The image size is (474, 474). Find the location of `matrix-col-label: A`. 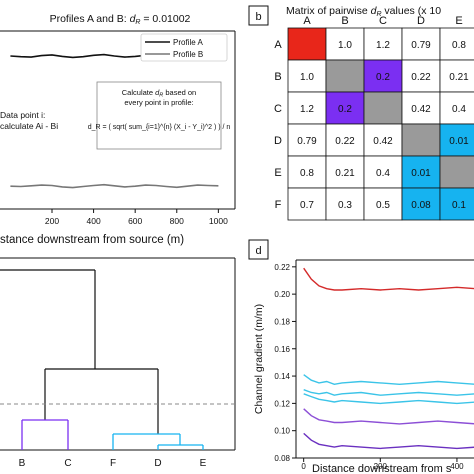

matrix-col-label: A is located at coordinates (307, 21).